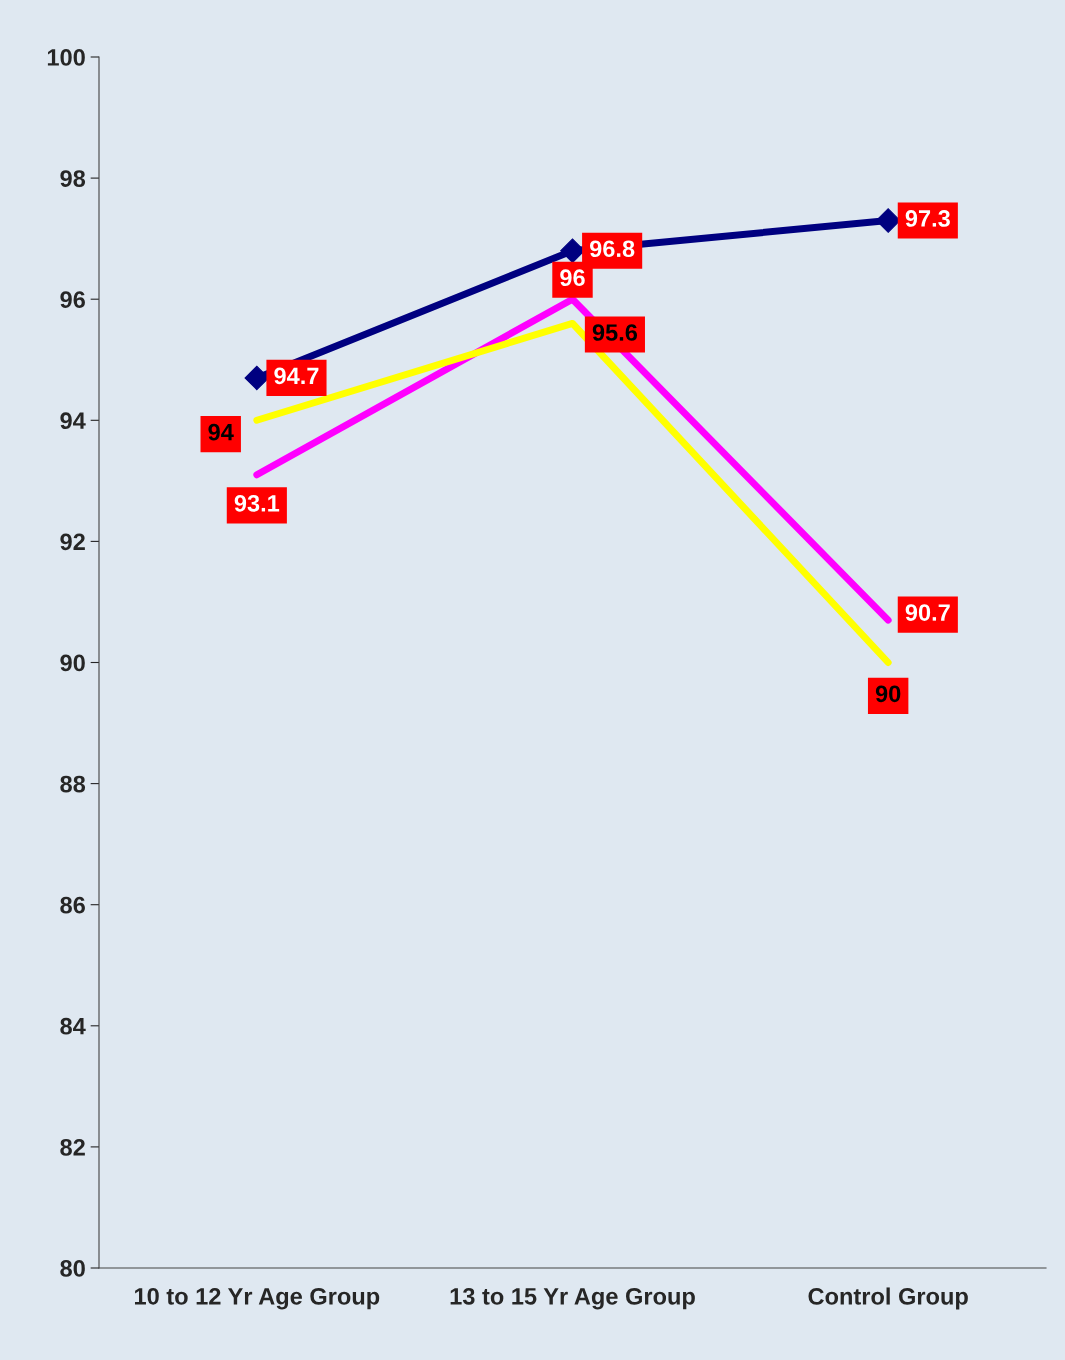 Image resolution: width=1065 pixels, height=1360 pixels. Describe the element at coordinates (221, 432) in the screenshot. I see `data-label: 94` at that location.